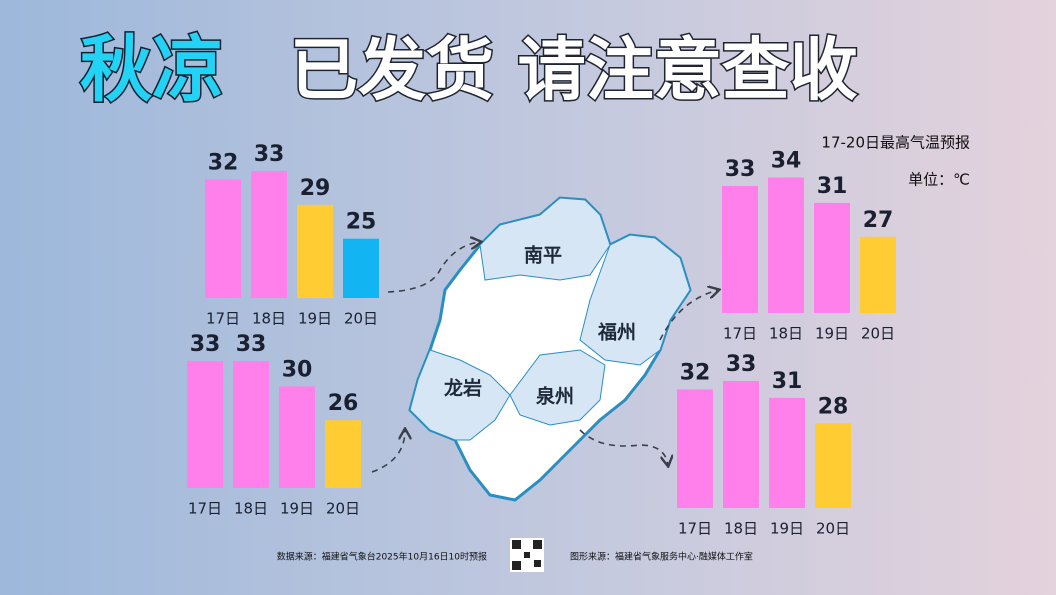  I want to click on title-highlight: 秋凉, so click(152, 70).